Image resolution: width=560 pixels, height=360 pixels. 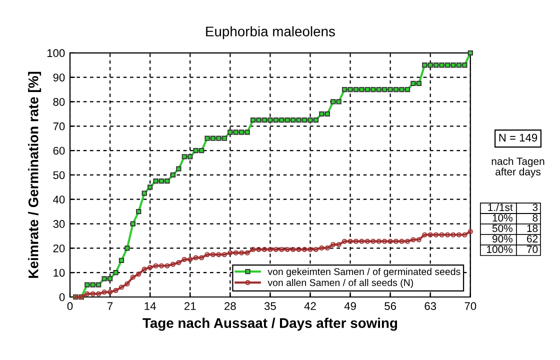 I want to click on y-tick-label: 90, so click(x=59, y=78).